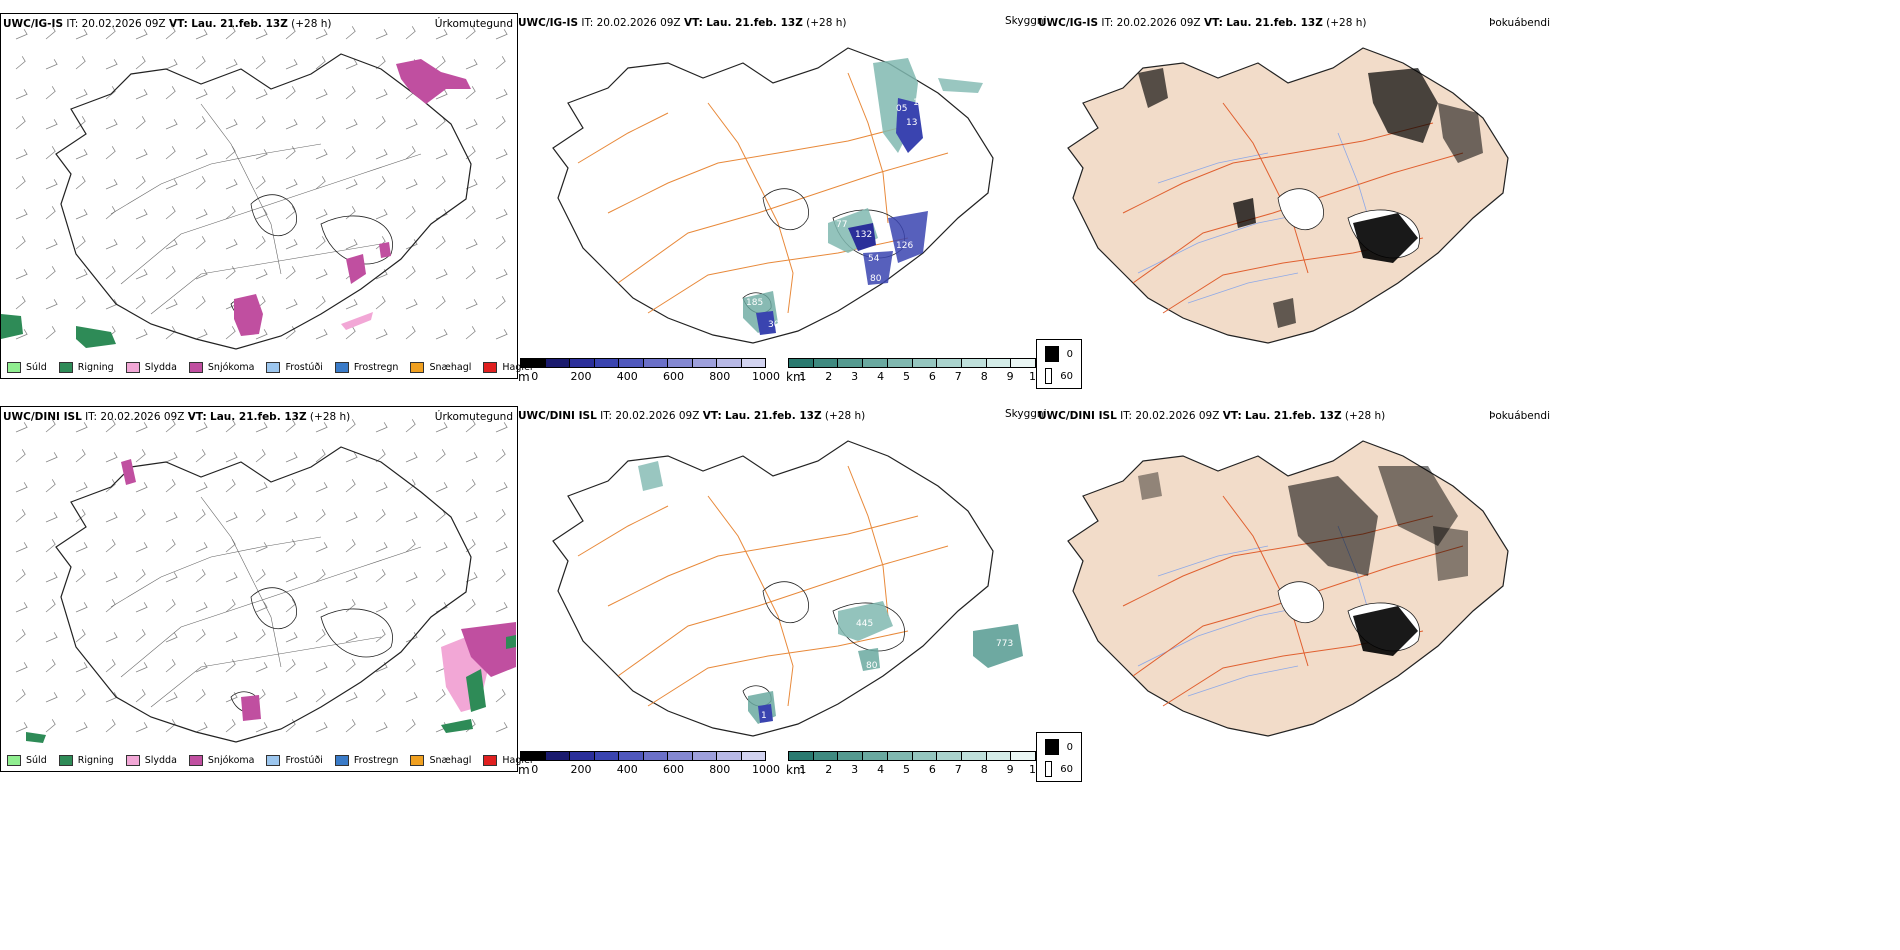  What do you see at coordinates (829, 769) in the screenshot?
I see `colorbar-tick: 2` at bounding box center [829, 769].